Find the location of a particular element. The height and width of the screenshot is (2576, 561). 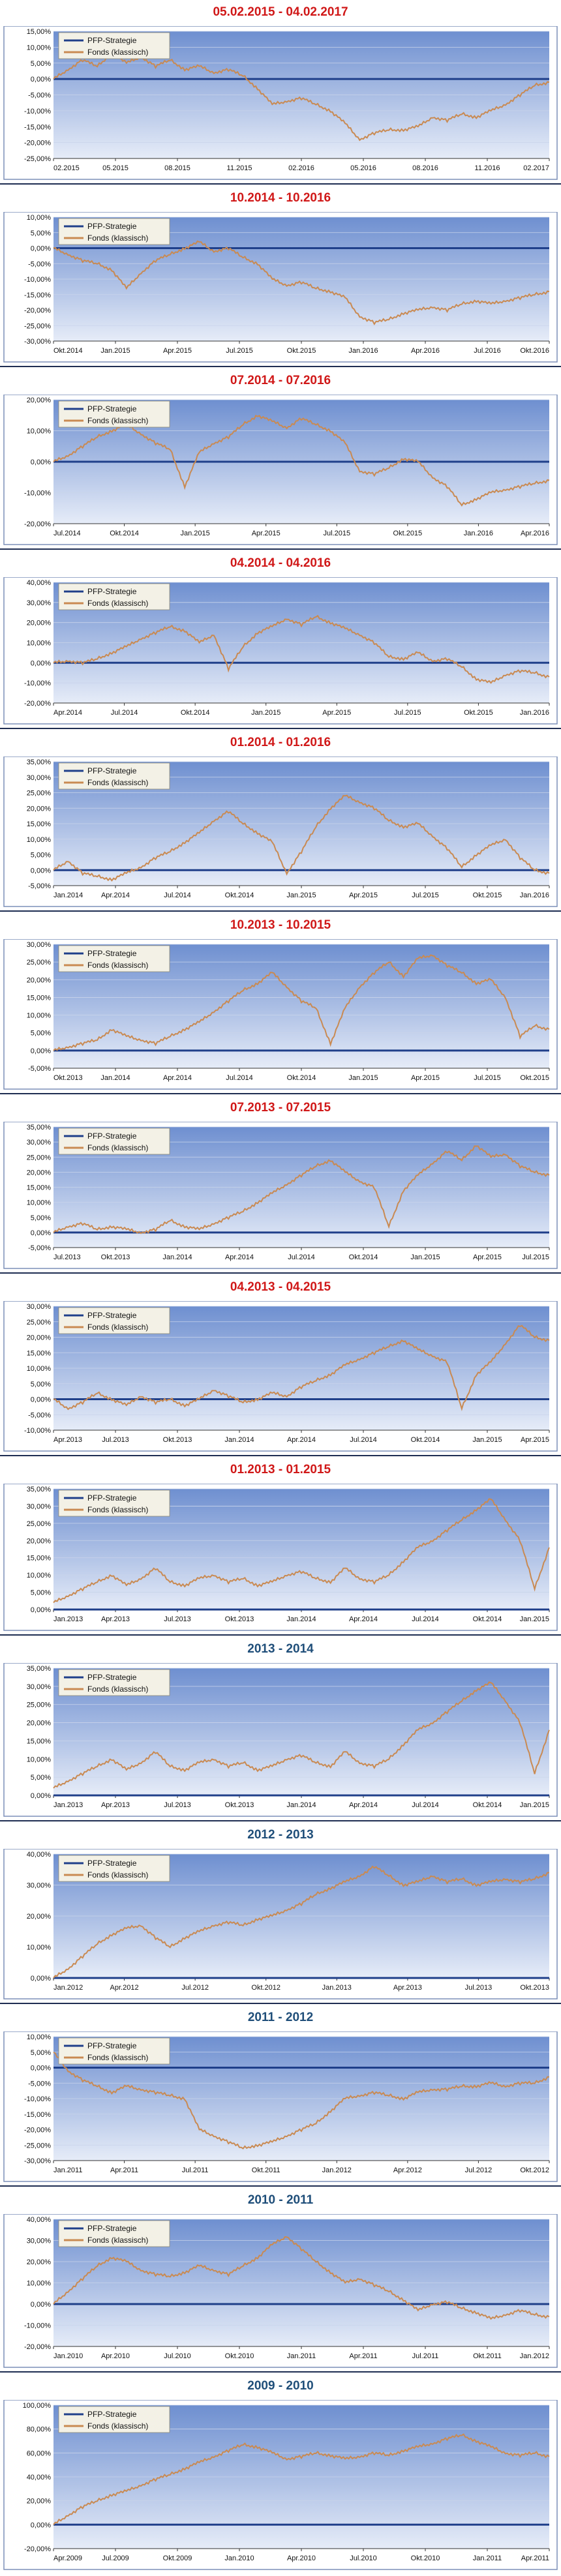

x-tick-label: Apr.2015 is located at coordinates (535, 1440).